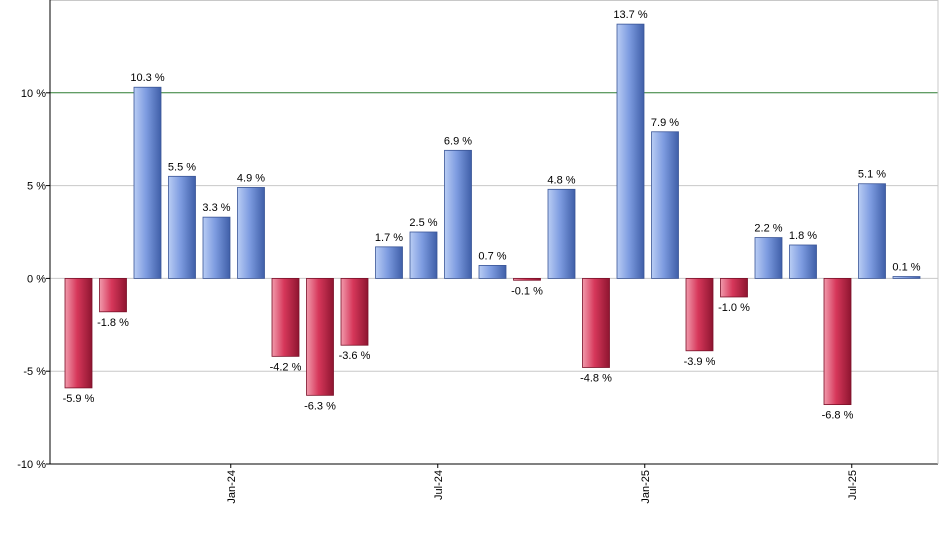 Image resolution: width=940 pixels, height=550 pixels. What do you see at coordinates (700, 362) in the screenshot?
I see `data-label: -3.9 %` at bounding box center [700, 362].